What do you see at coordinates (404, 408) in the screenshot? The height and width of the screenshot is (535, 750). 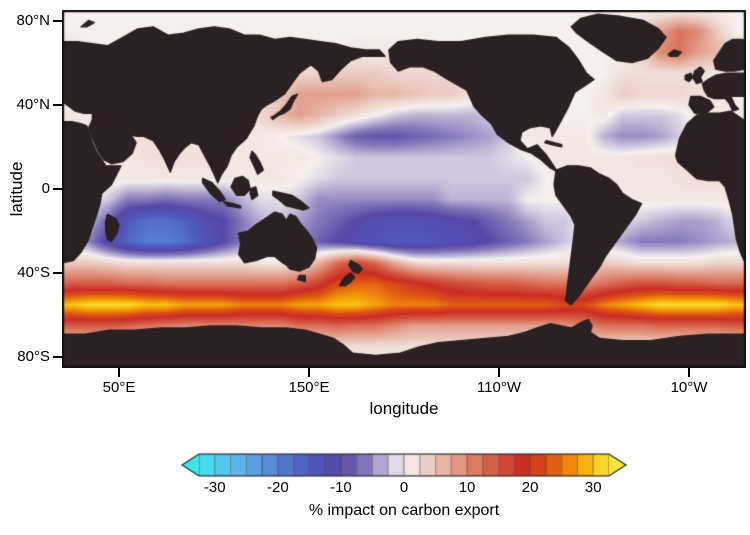 I see `x-axis-label: longitude` at bounding box center [404, 408].